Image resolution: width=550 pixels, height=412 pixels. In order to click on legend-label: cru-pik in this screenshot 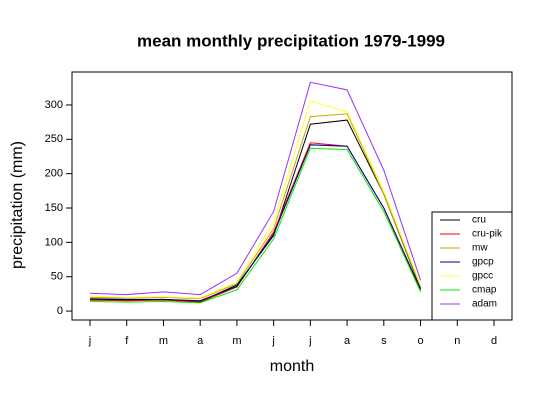, I will do `click(487, 234)`.